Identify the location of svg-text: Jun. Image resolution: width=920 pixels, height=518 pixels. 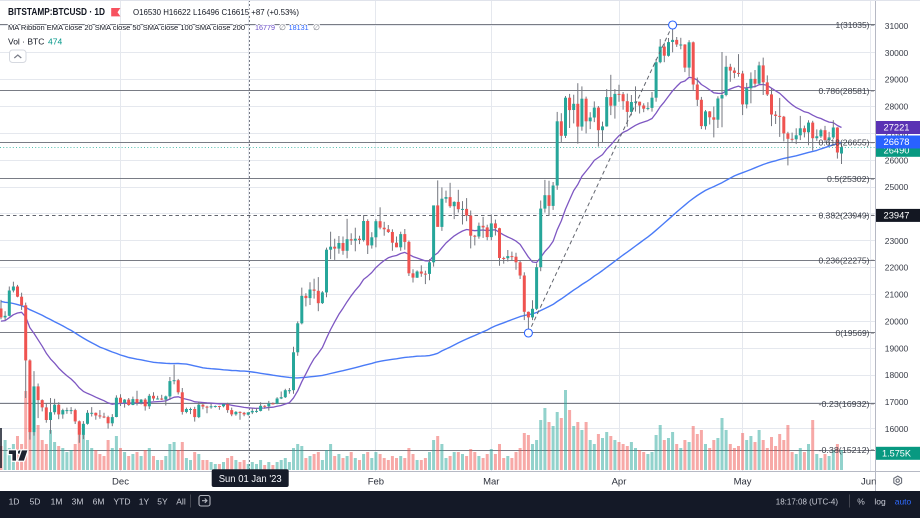
(868, 482).